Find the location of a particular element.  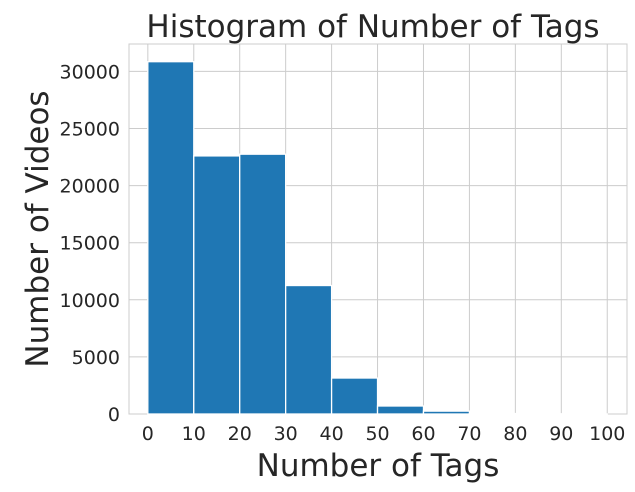

x-tick-label: 30 is located at coordinates (286, 434).